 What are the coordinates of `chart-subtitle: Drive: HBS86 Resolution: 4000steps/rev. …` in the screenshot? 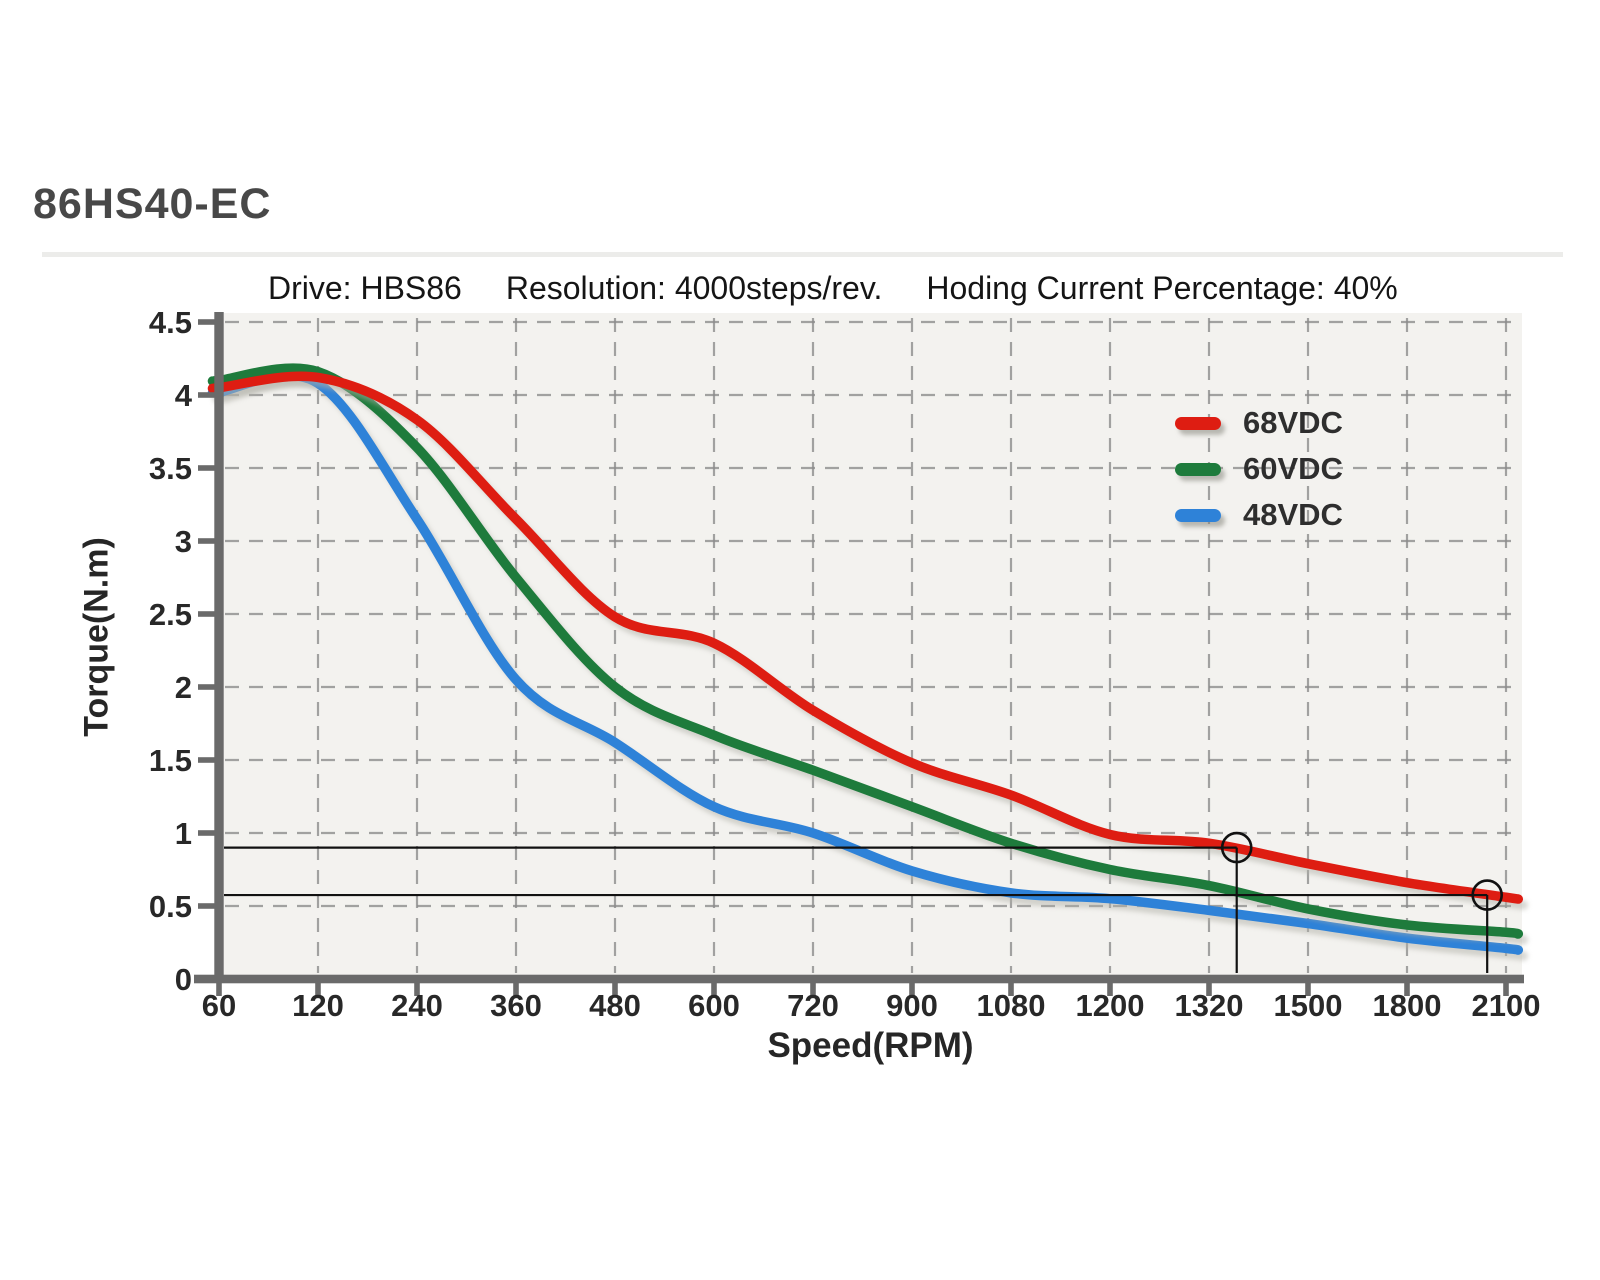 It's located at (833, 288).